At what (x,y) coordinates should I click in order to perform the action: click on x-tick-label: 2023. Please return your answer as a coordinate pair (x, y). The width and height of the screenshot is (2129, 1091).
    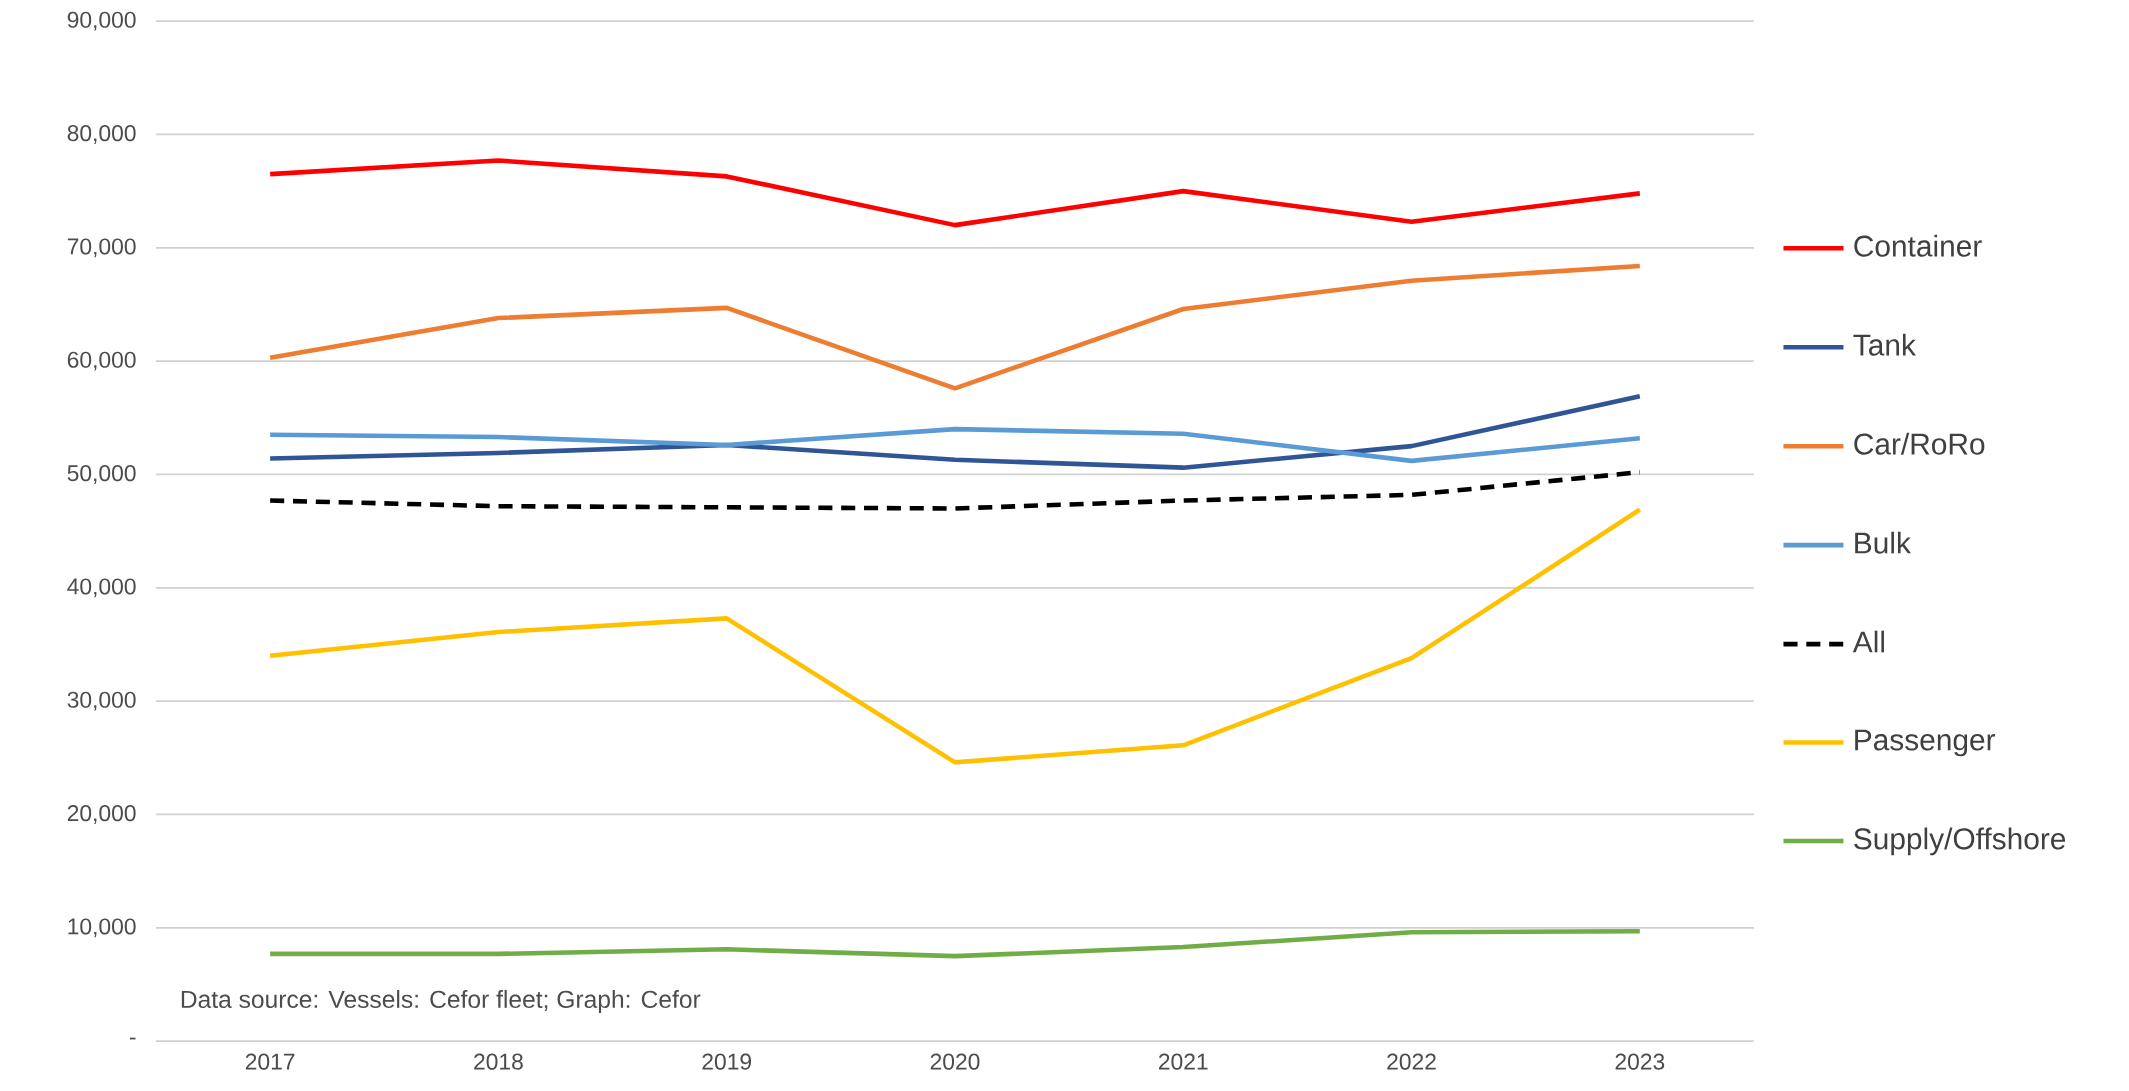
    Looking at the image, I should click on (1640, 1061).